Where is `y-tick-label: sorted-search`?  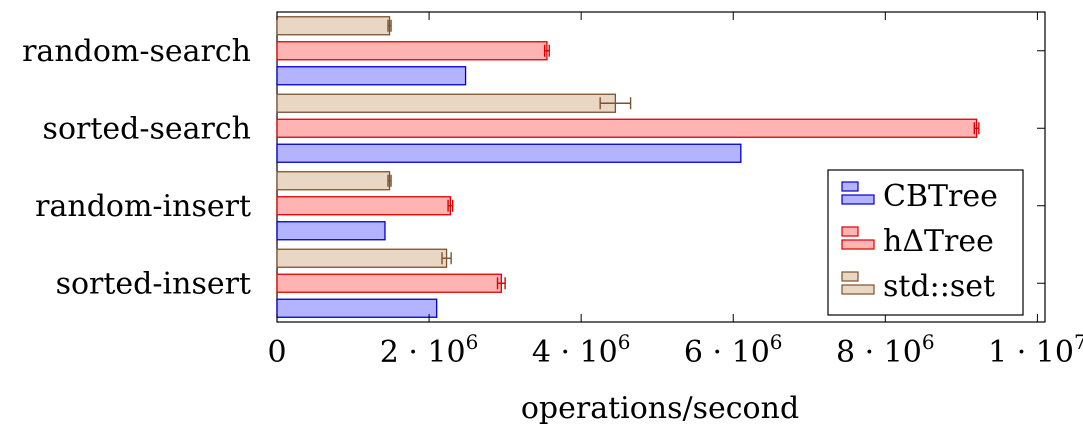 y-tick-label: sorted-search is located at coordinates (147, 128).